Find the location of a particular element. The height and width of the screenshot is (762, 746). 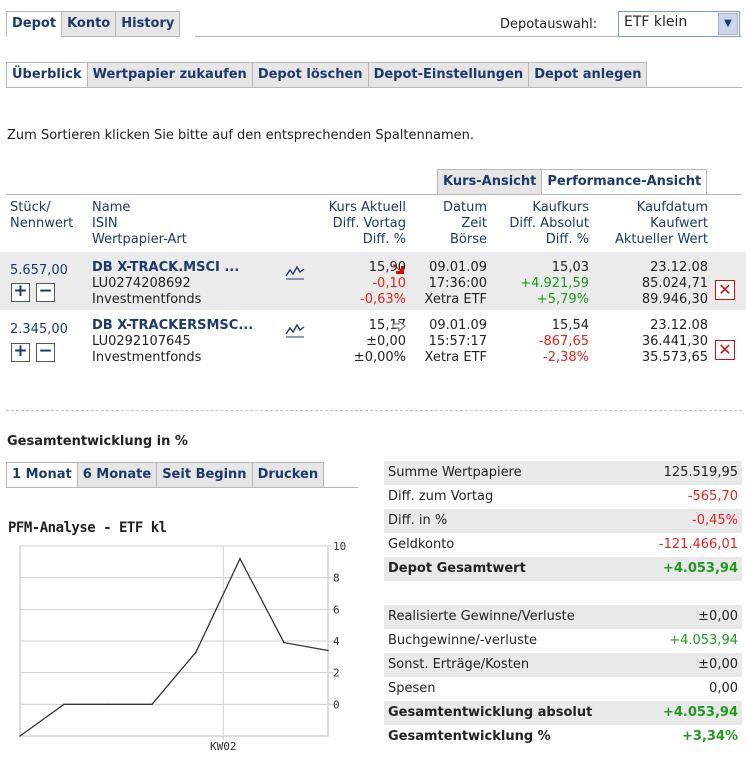

row1-qty: 5.657,00 is located at coordinates (39, 270).